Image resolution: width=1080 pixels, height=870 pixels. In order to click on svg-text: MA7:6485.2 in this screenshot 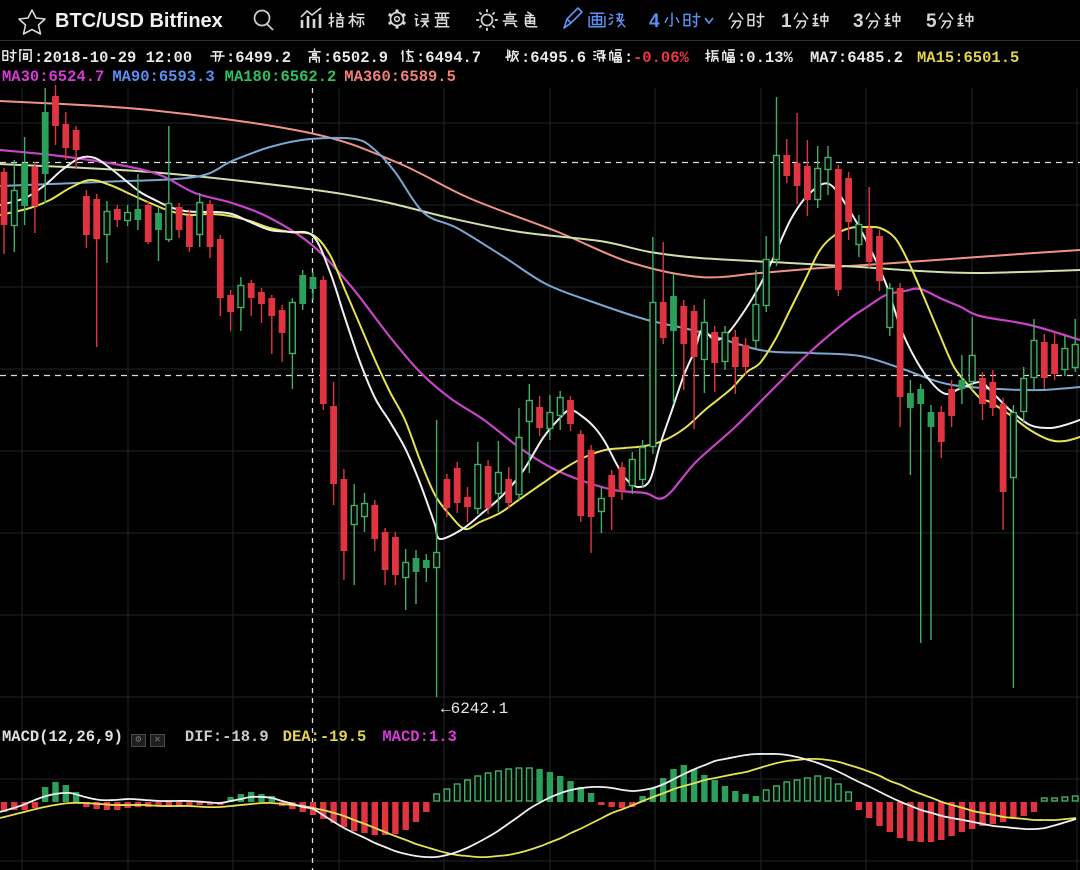, I will do `click(856, 58)`.